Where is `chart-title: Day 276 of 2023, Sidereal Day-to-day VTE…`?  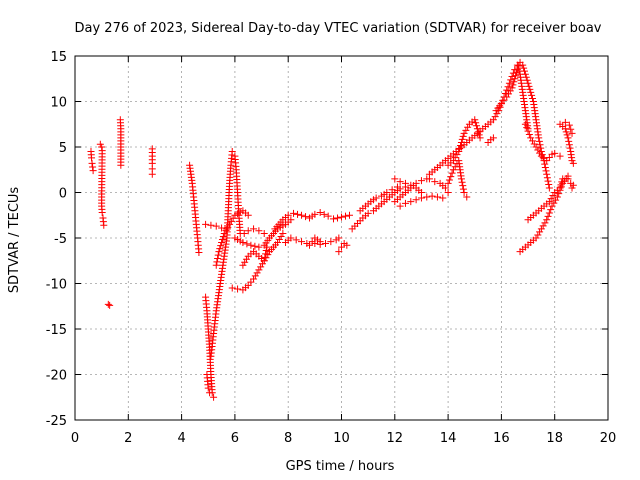
chart-title: Day 276 of 2023, Sidereal Day-to-day VTE… is located at coordinates (338, 28).